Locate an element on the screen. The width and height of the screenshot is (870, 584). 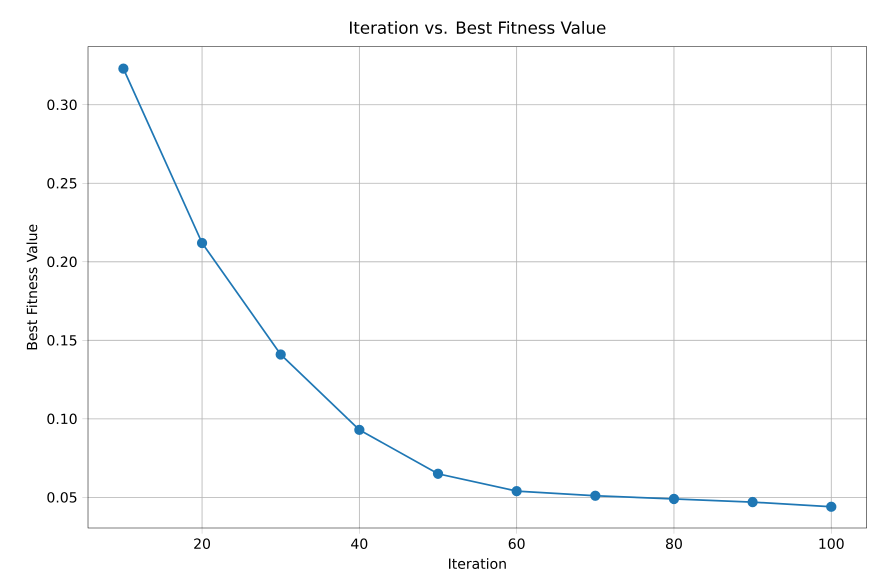
y-tick-label: 0.20 is located at coordinates (62, 262).